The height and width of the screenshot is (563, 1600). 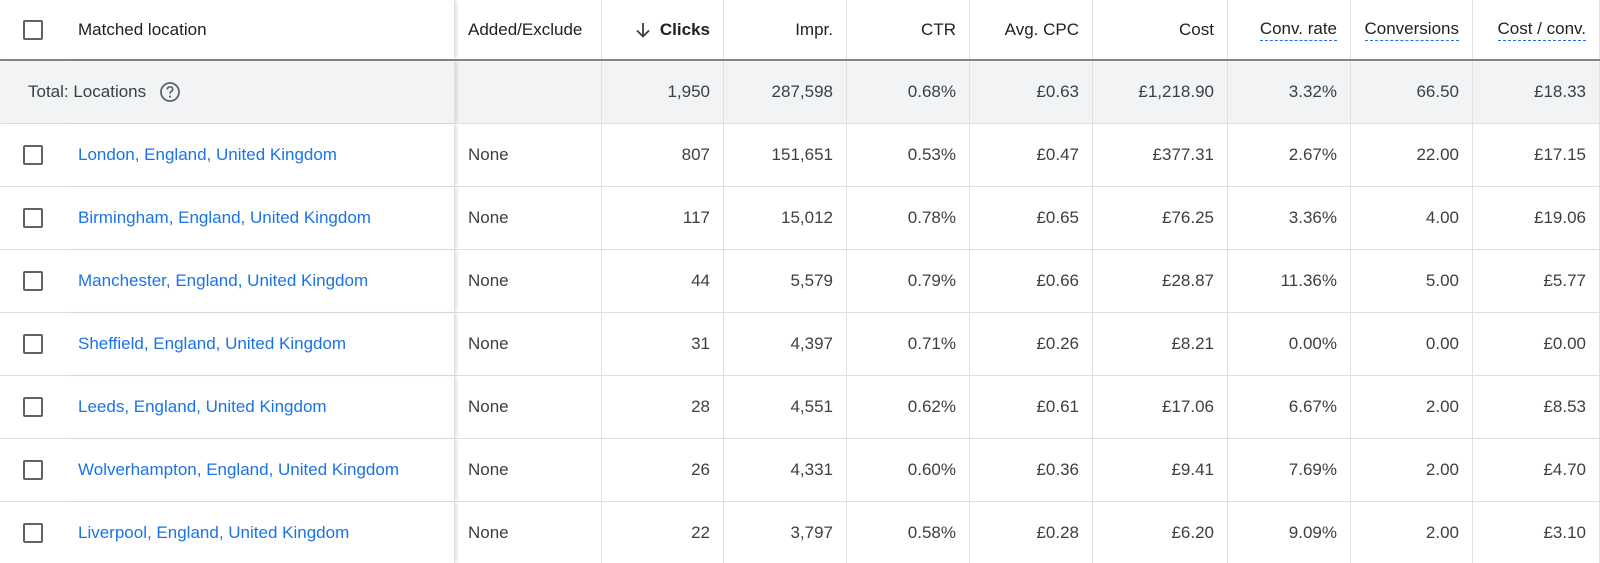 What do you see at coordinates (663, 218) in the screenshot?
I see `cell: 117` at bounding box center [663, 218].